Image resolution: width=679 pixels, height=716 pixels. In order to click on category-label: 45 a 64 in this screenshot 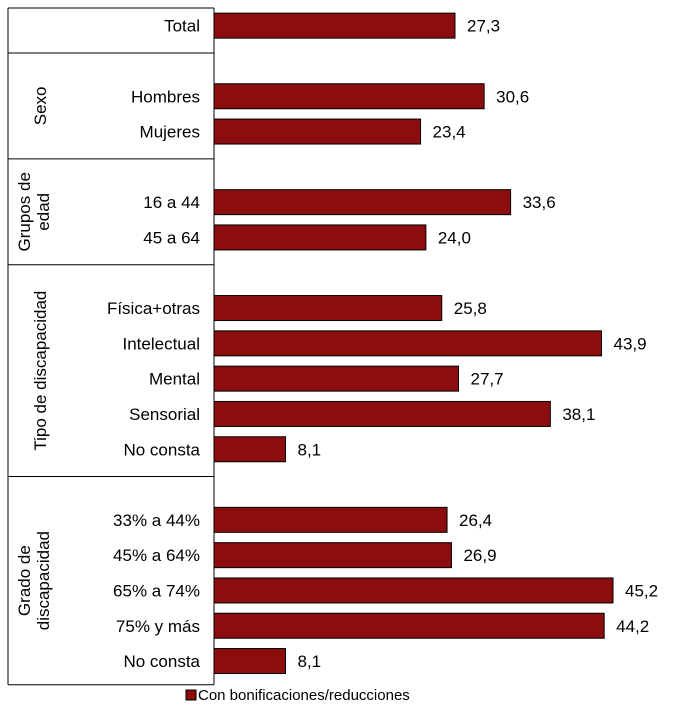, I will do `click(171, 237)`.